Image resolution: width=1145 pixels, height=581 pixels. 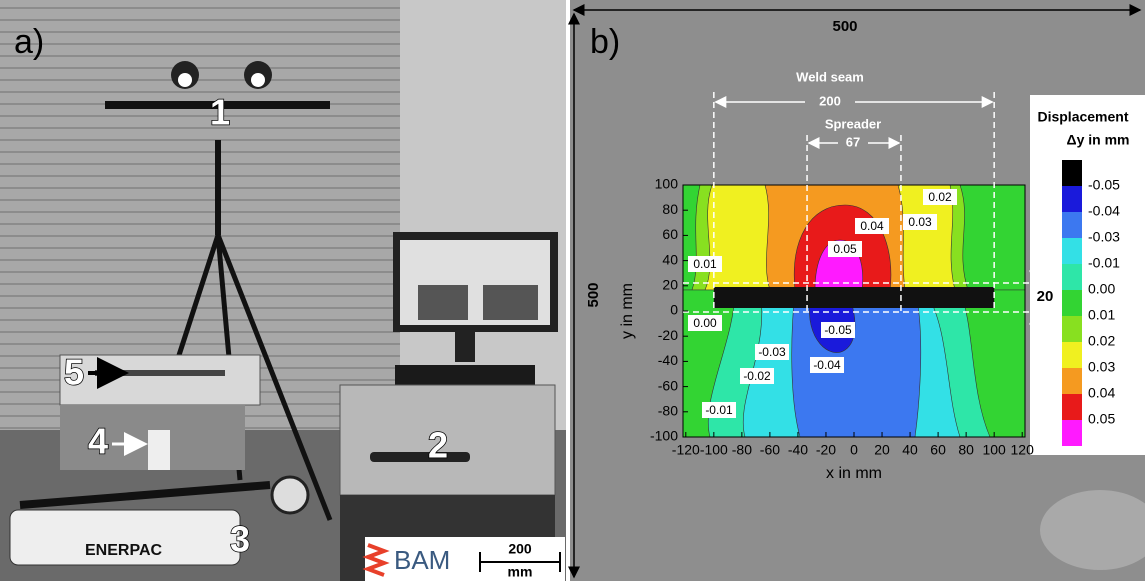 I want to click on colorbar-label: 0.00, so click(x=1101, y=289).